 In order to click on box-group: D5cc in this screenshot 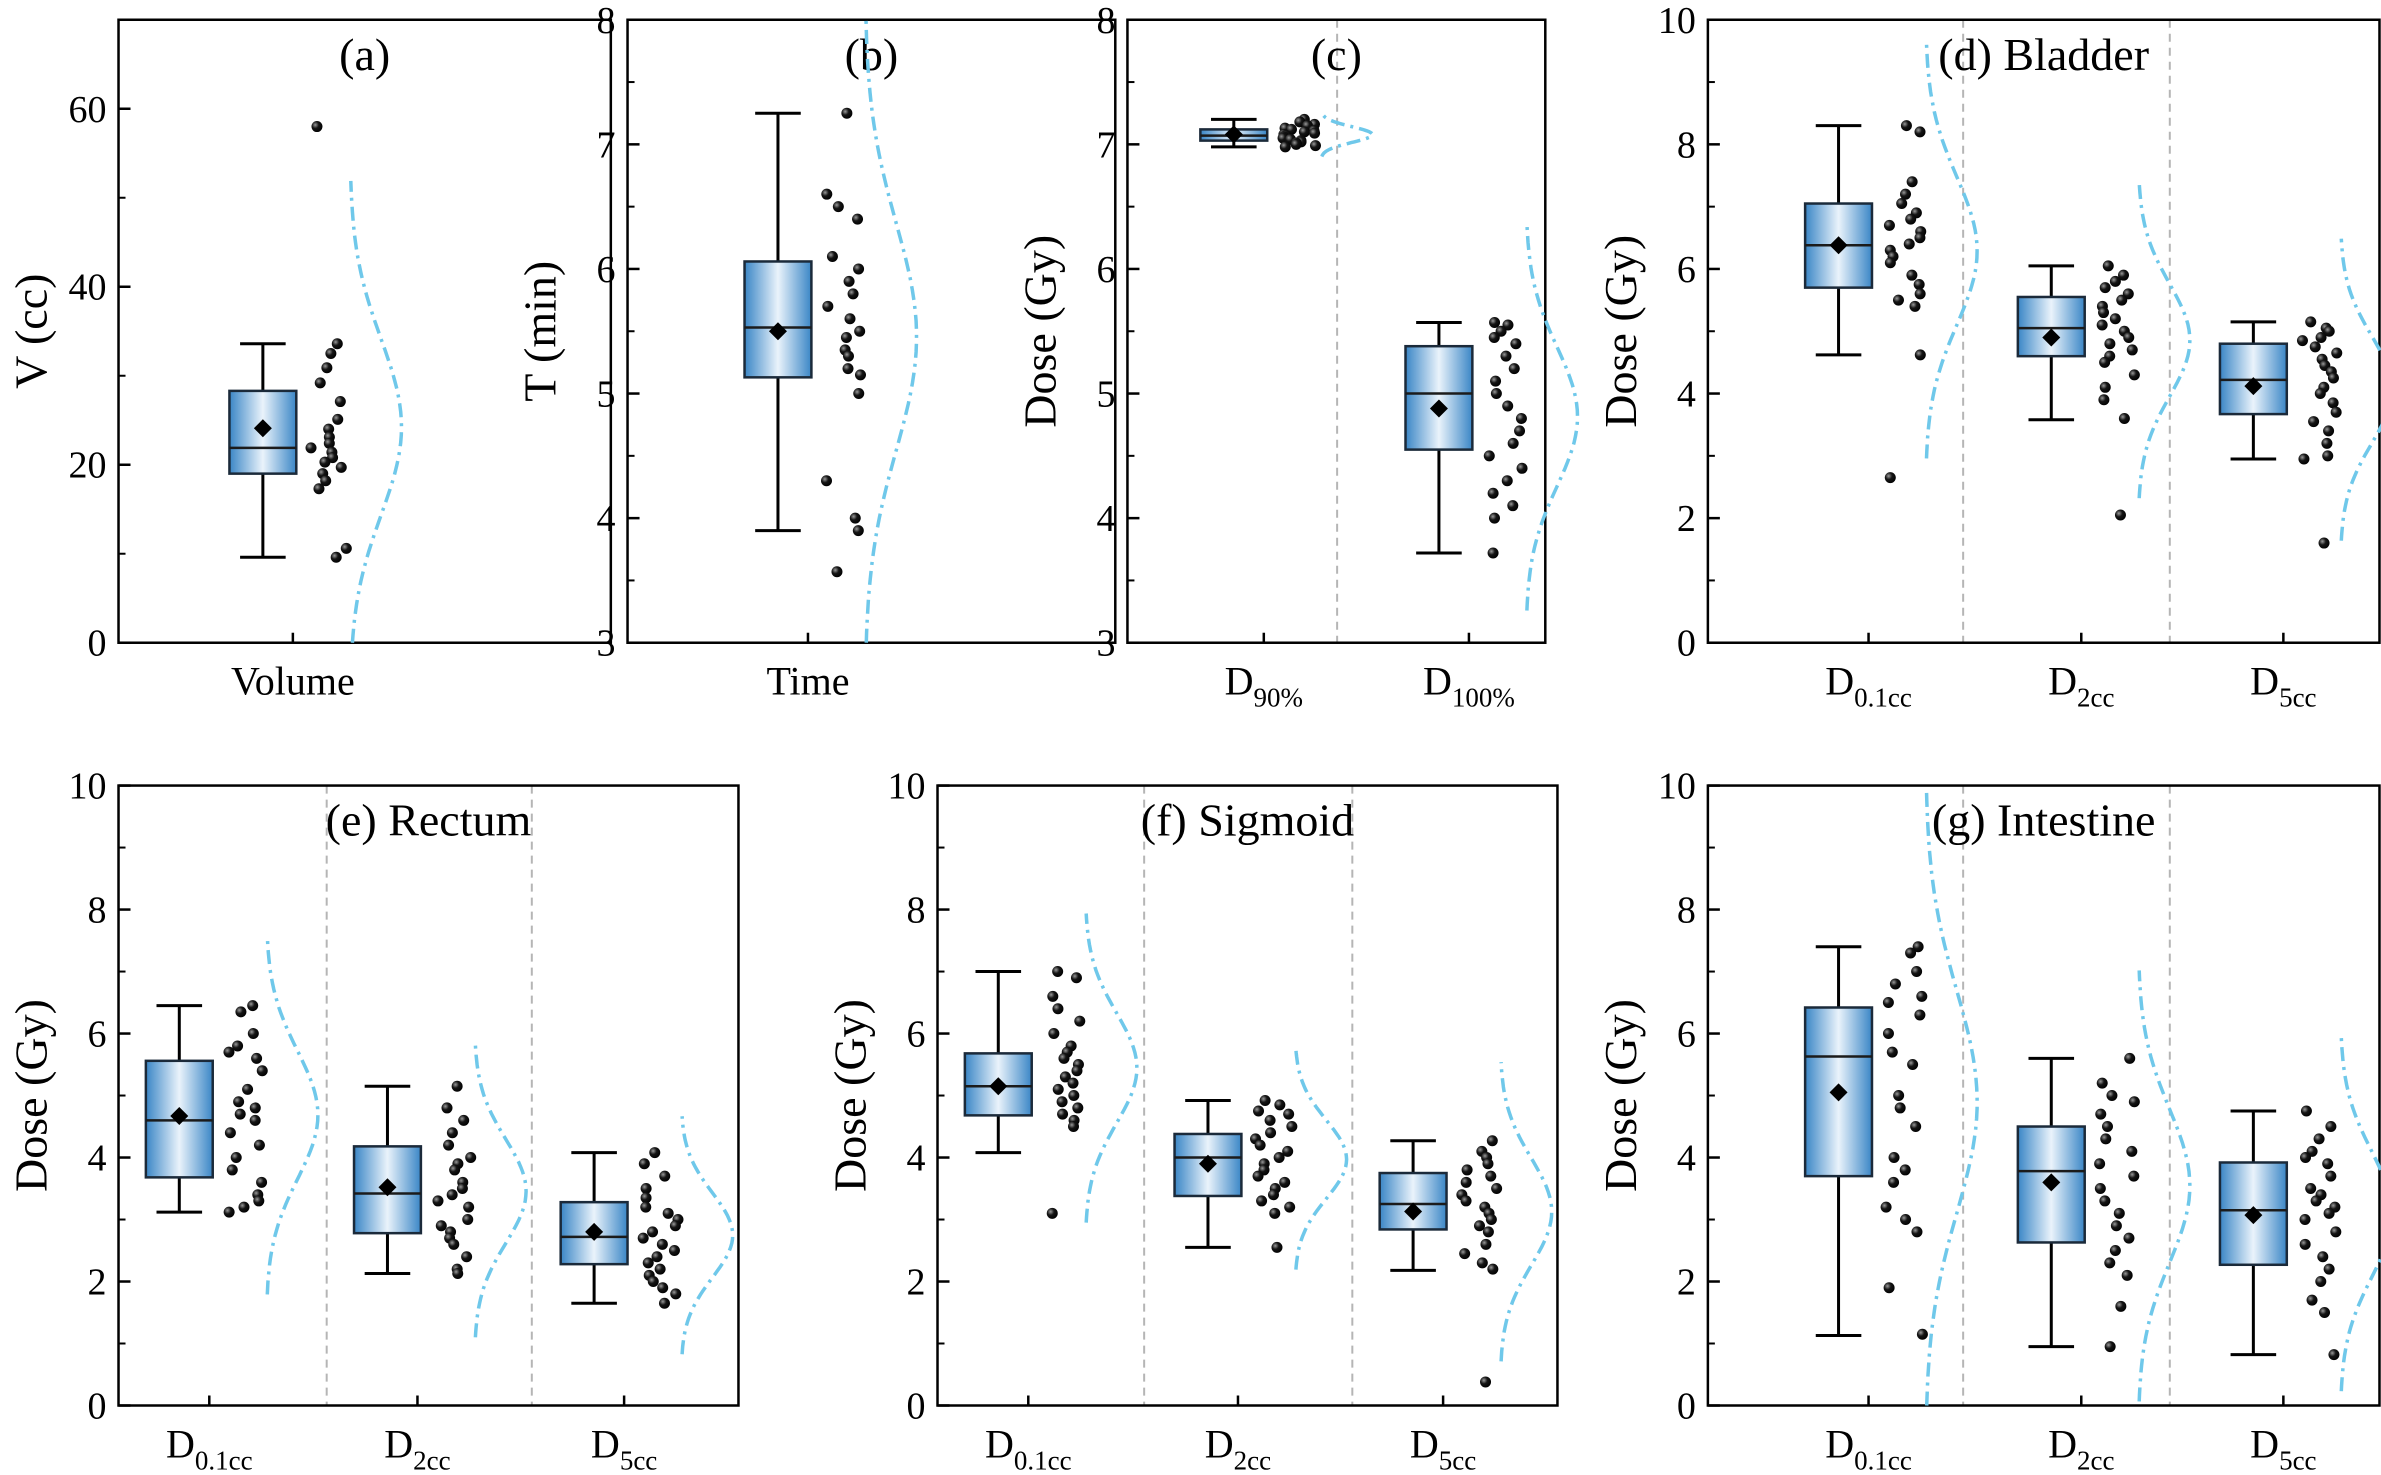, I will do `click(2299, 475)`.